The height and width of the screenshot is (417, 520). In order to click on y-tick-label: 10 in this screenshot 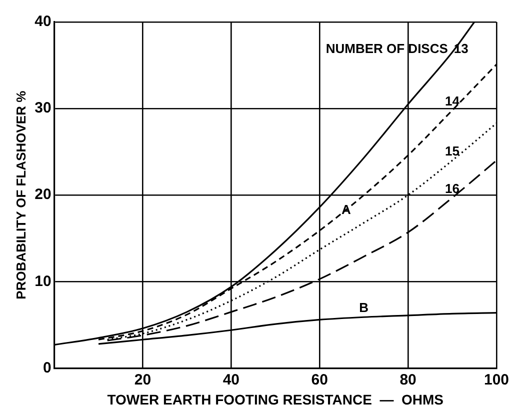, I will do `click(43, 281)`.